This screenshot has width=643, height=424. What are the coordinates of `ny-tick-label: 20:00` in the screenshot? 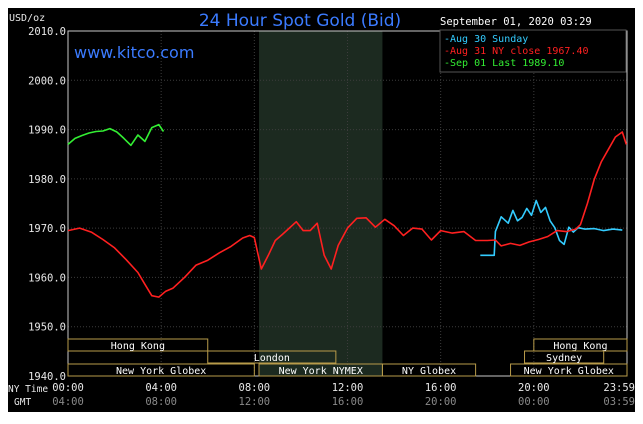 It's located at (534, 388).